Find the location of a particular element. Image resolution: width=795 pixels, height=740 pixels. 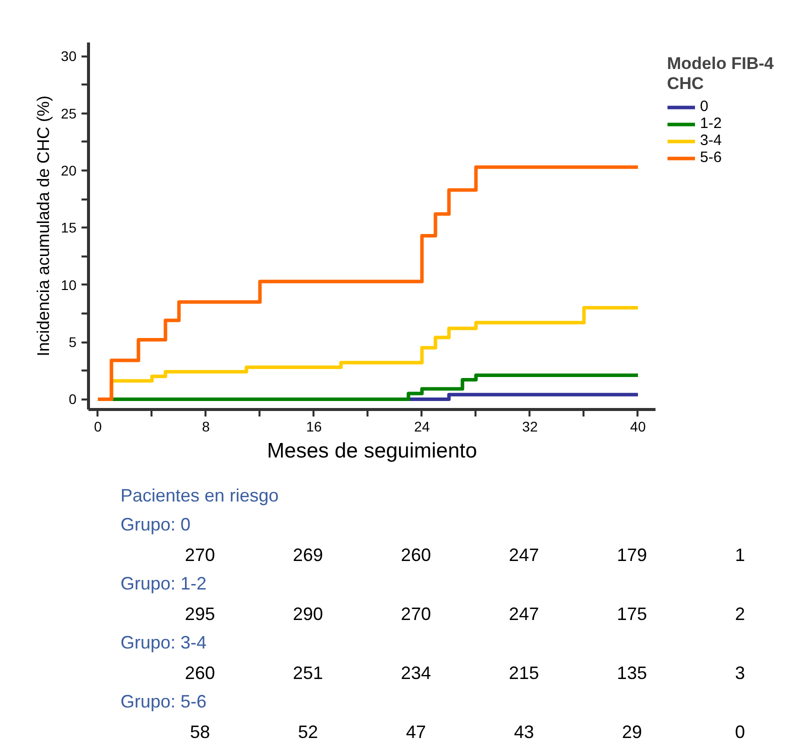

legend-label: 3-4 is located at coordinates (711, 140).